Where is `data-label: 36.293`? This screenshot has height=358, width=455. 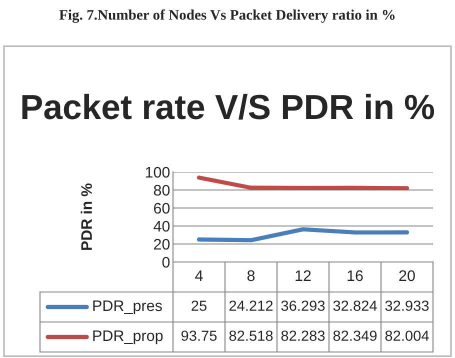 data-label: 36.293 is located at coordinates (303, 305).